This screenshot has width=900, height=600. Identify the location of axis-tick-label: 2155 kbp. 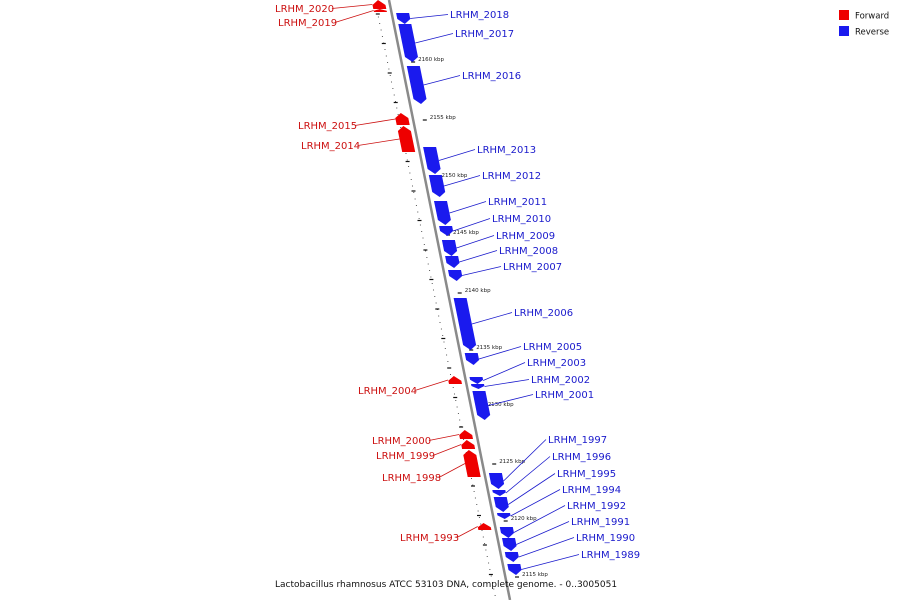
(443, 118).